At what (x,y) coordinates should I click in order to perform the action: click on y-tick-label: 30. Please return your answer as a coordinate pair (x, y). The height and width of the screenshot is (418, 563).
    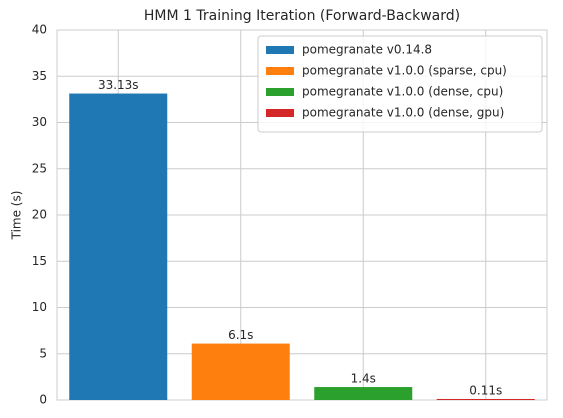
    Looking at the image, I should click on (39, 122).